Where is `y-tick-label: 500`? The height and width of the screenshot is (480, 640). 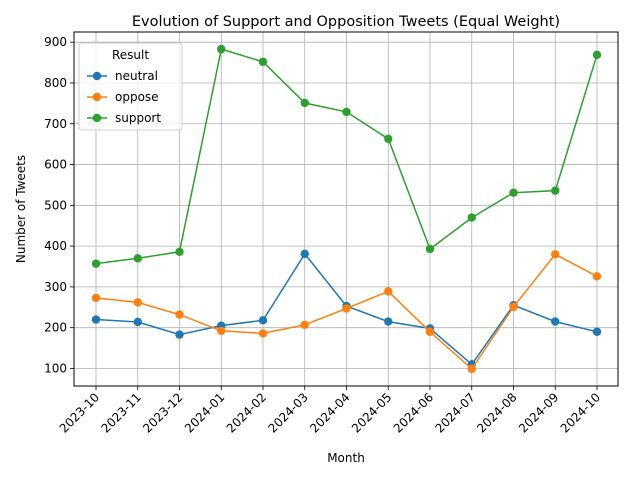 y-tick-label: 500 is located at coordinates (55, 205).